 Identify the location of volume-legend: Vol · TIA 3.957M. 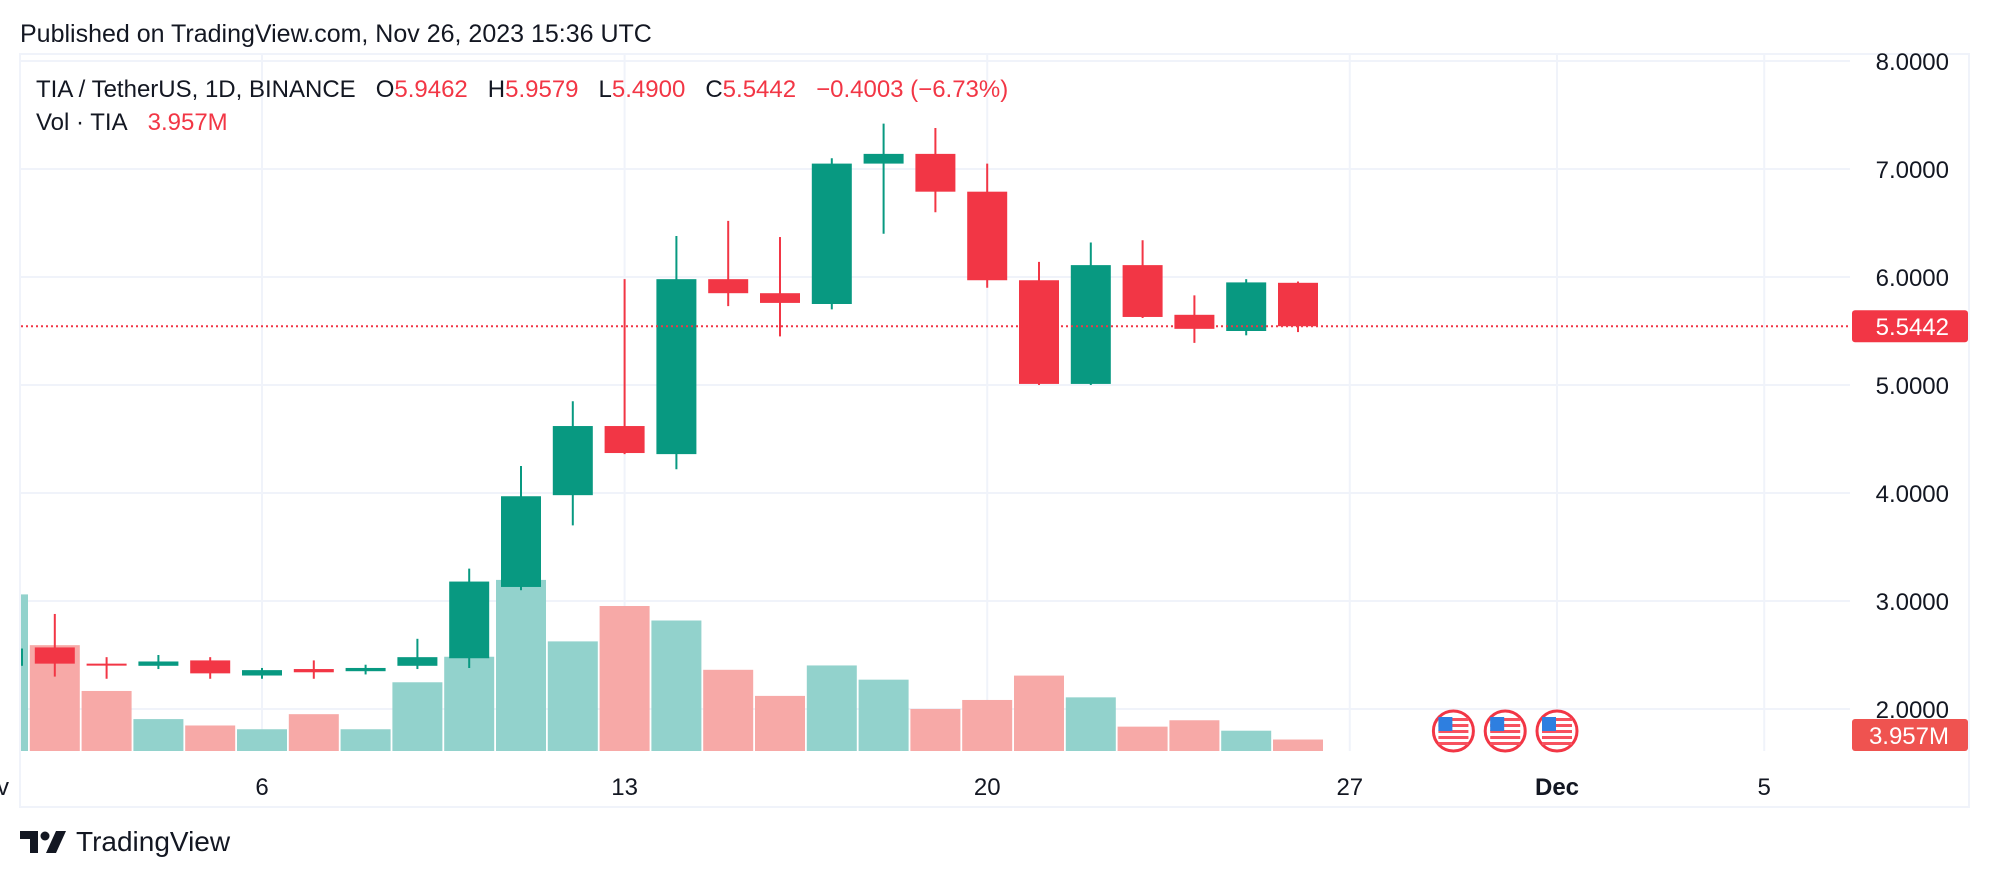
(132, 123).